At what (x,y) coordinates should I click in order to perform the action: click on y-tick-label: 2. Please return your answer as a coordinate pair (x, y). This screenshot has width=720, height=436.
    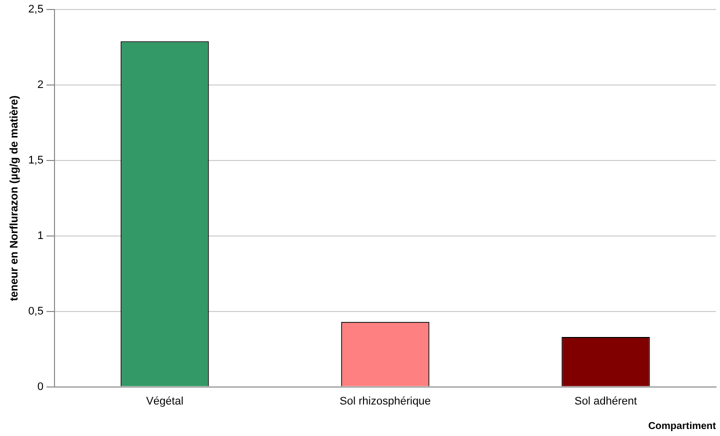
    Looking at the image, I should click on (40, 85).